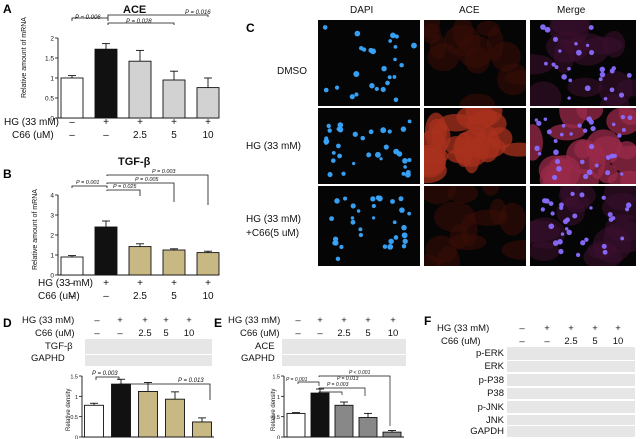 This screenshot has width=640, height=439. I want to click on panel-a-ylabel: Relative amount of mRNA, so click(24, 57).